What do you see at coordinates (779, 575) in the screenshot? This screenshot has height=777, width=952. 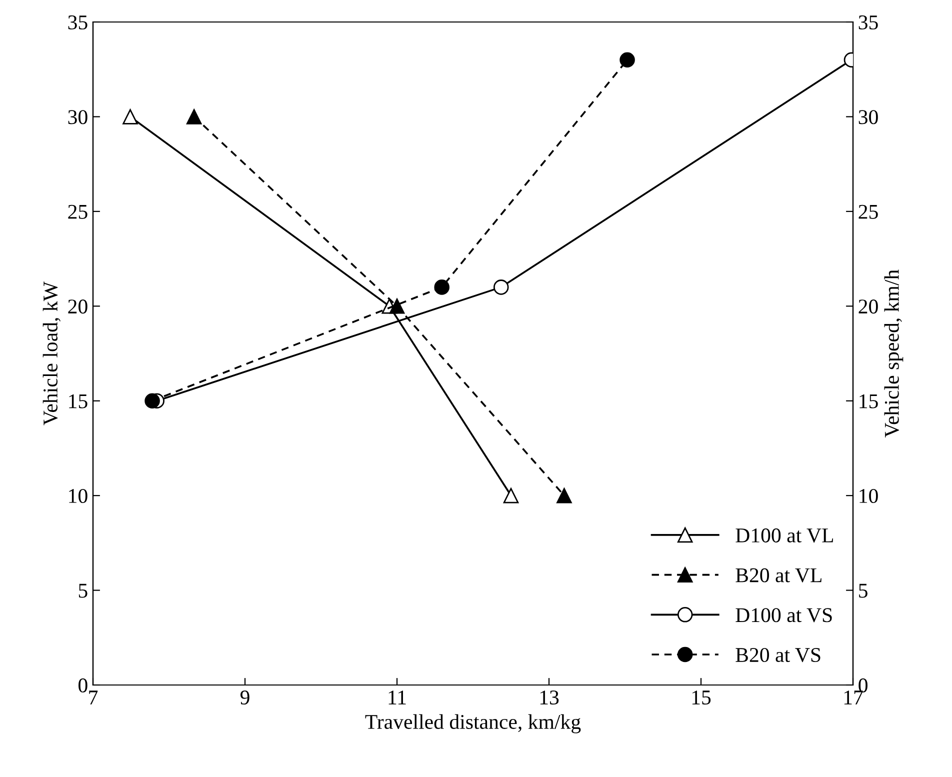 I see `legend-label: B20 at VL` at bounding box center [779, 575].